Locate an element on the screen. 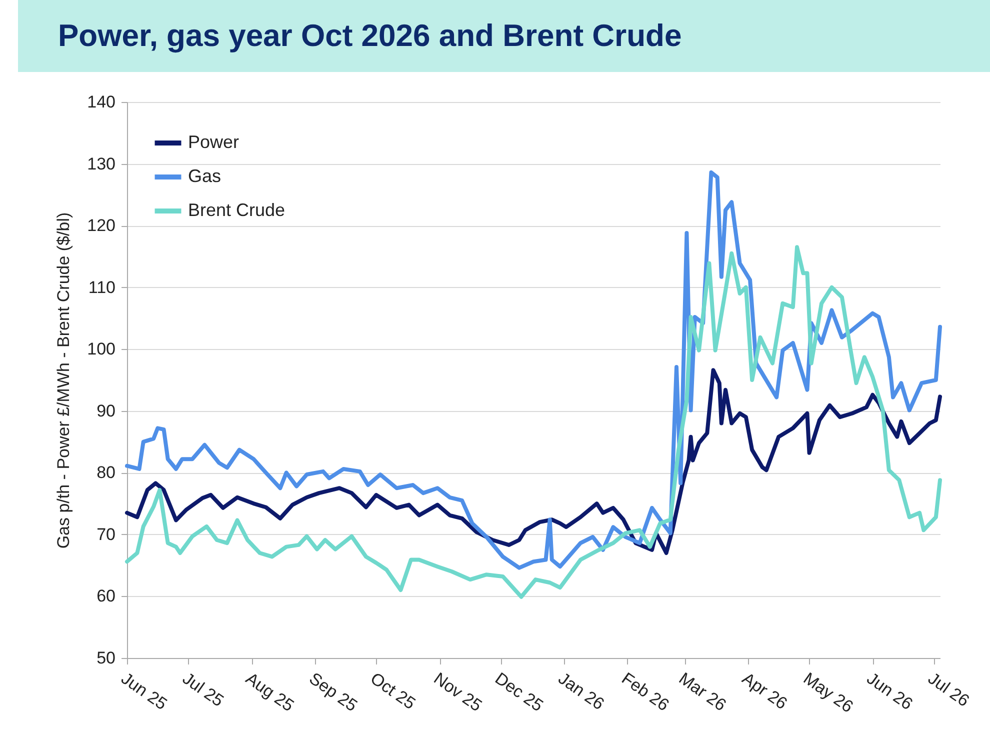 The height and width of the screenshot is (746, 990). chart-title: Power, gas year Oct 2026 and Brent Crude is located at coordinates (370, 36).